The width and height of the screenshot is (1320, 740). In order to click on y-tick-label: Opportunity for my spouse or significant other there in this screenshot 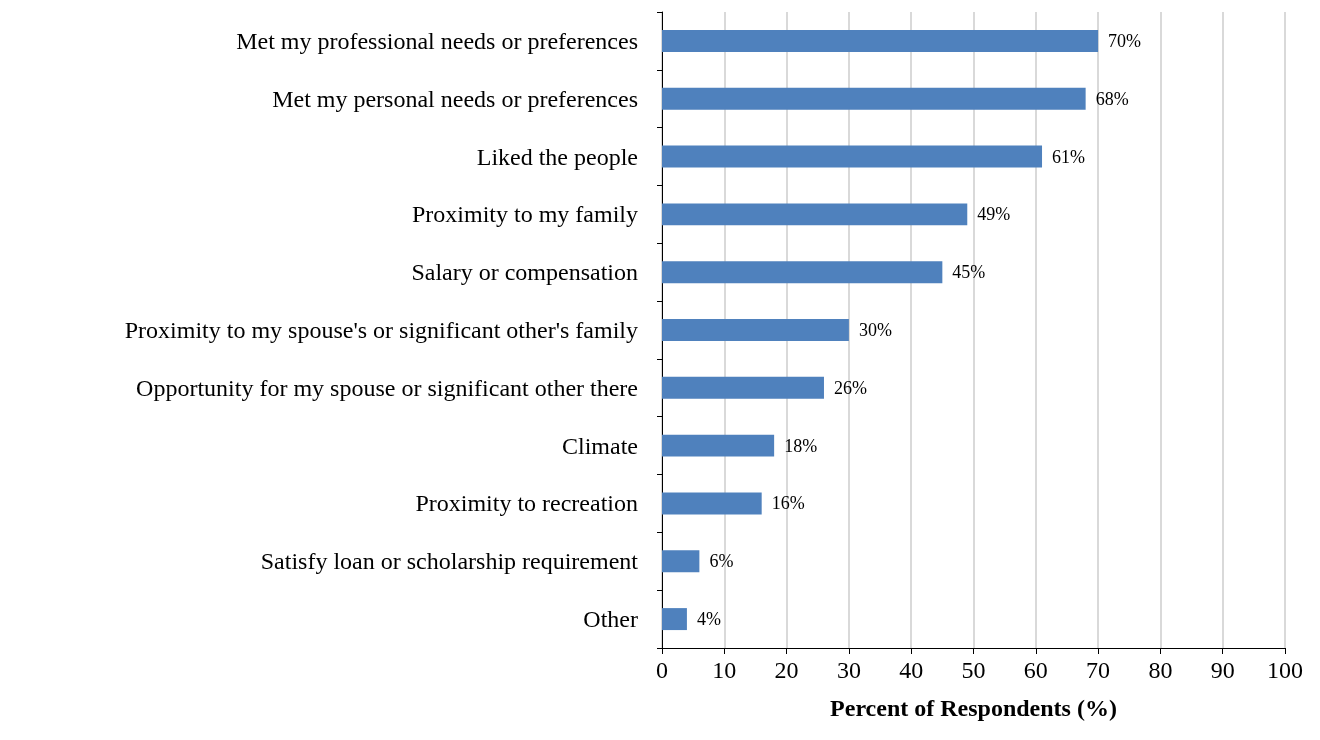, I will do `click(387, 387)`.